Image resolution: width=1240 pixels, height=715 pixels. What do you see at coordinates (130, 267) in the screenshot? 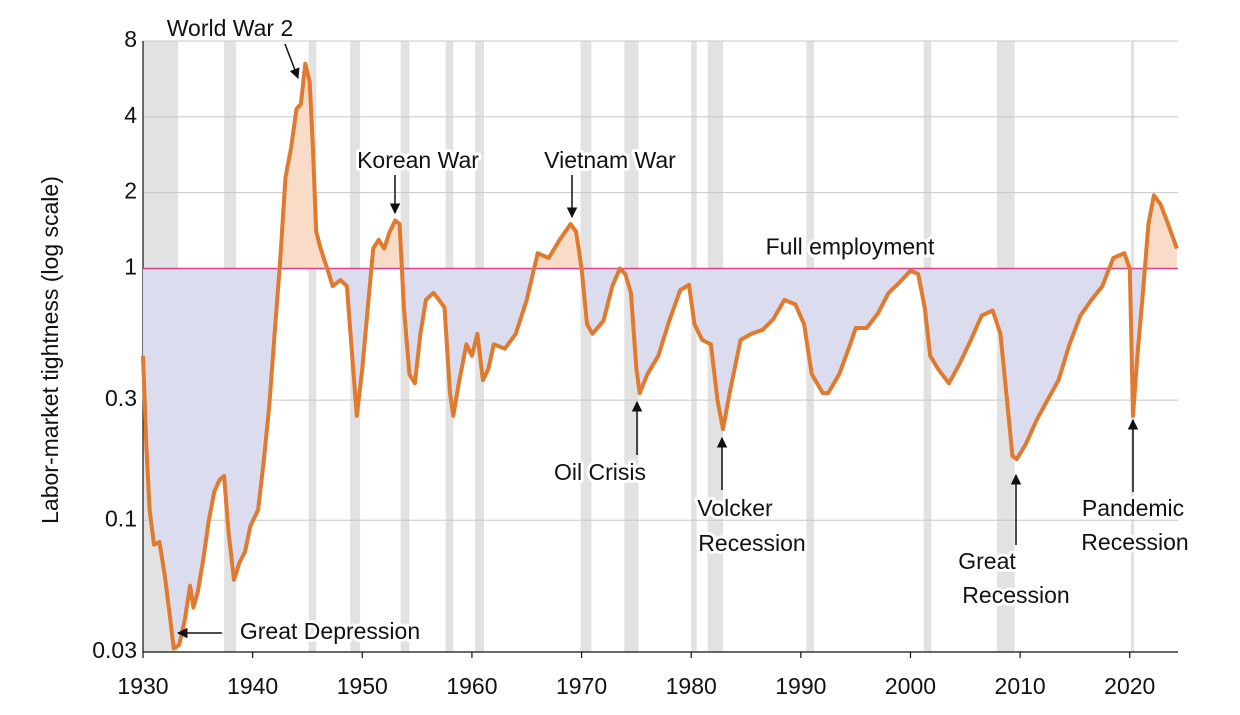
I see `y-tick-label: 1` at bounding box center [130, 267].